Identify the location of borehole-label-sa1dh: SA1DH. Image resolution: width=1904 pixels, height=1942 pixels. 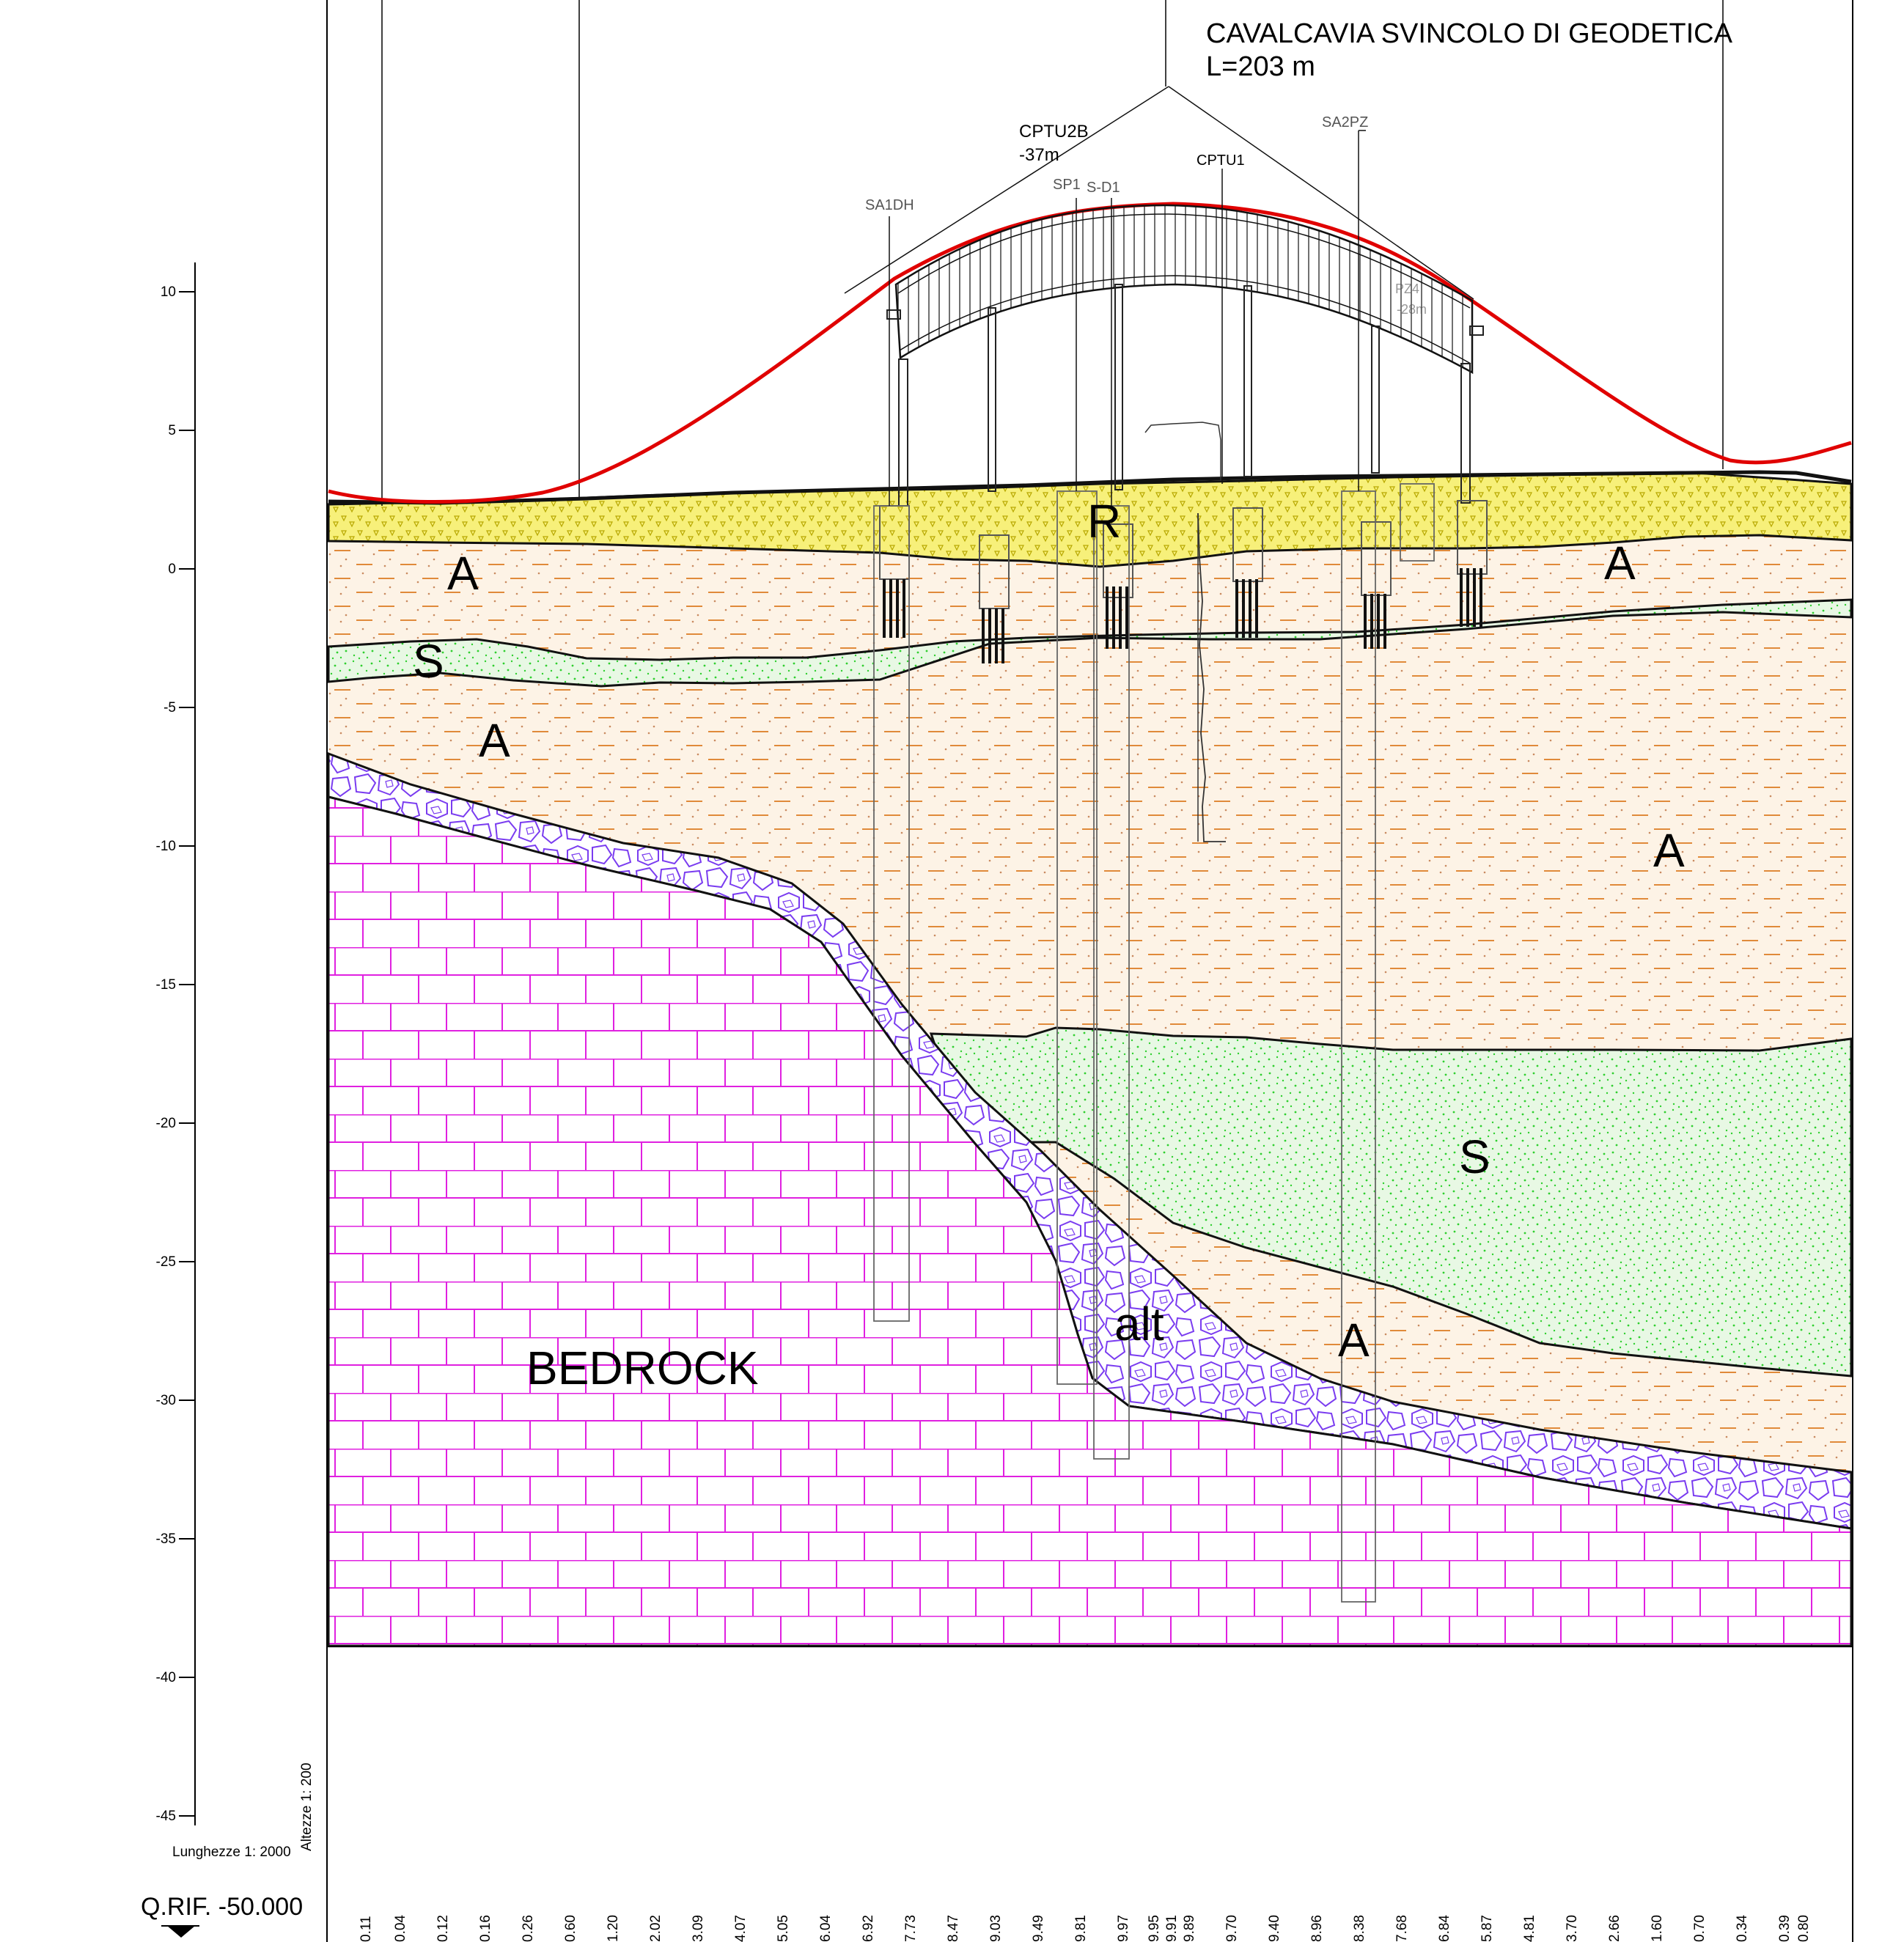
(889, 205).